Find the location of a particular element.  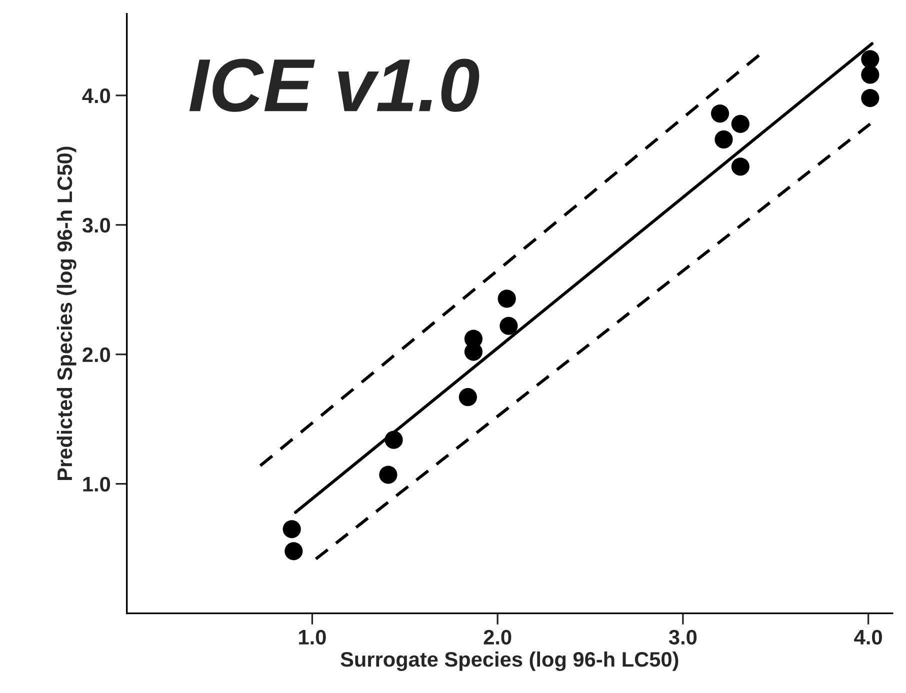

chart-title: ICE v1.0 is located at coordinates (334, 85).